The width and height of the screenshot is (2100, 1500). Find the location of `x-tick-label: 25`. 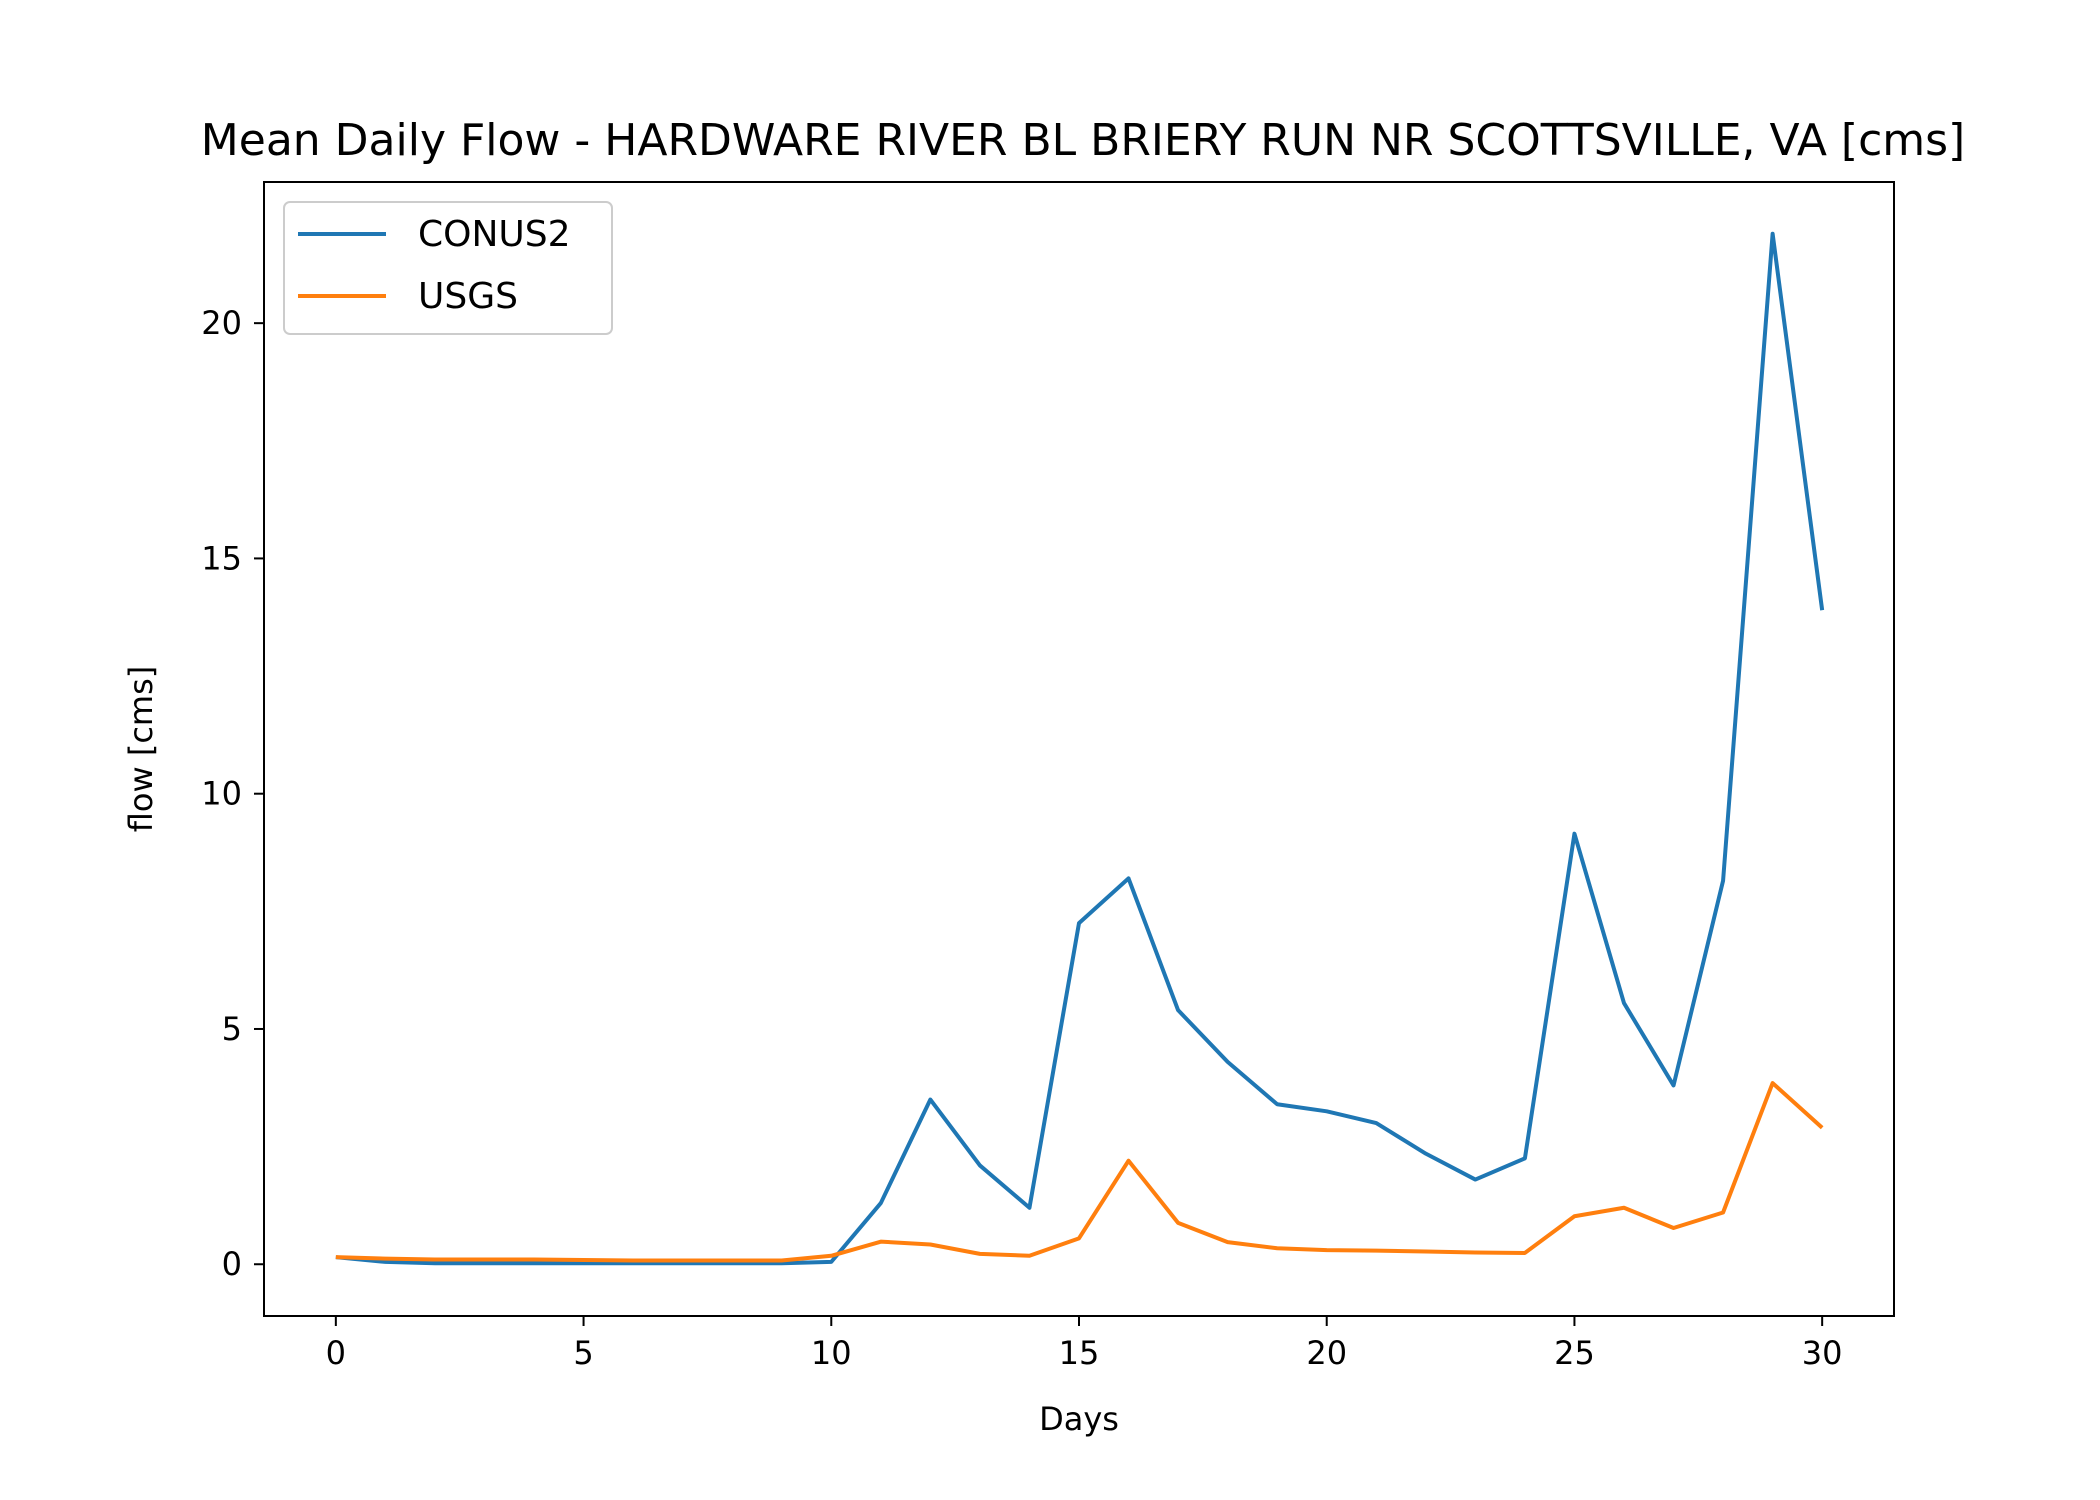

x-tick-label: 25 is located at coordinates (1574, 1353).